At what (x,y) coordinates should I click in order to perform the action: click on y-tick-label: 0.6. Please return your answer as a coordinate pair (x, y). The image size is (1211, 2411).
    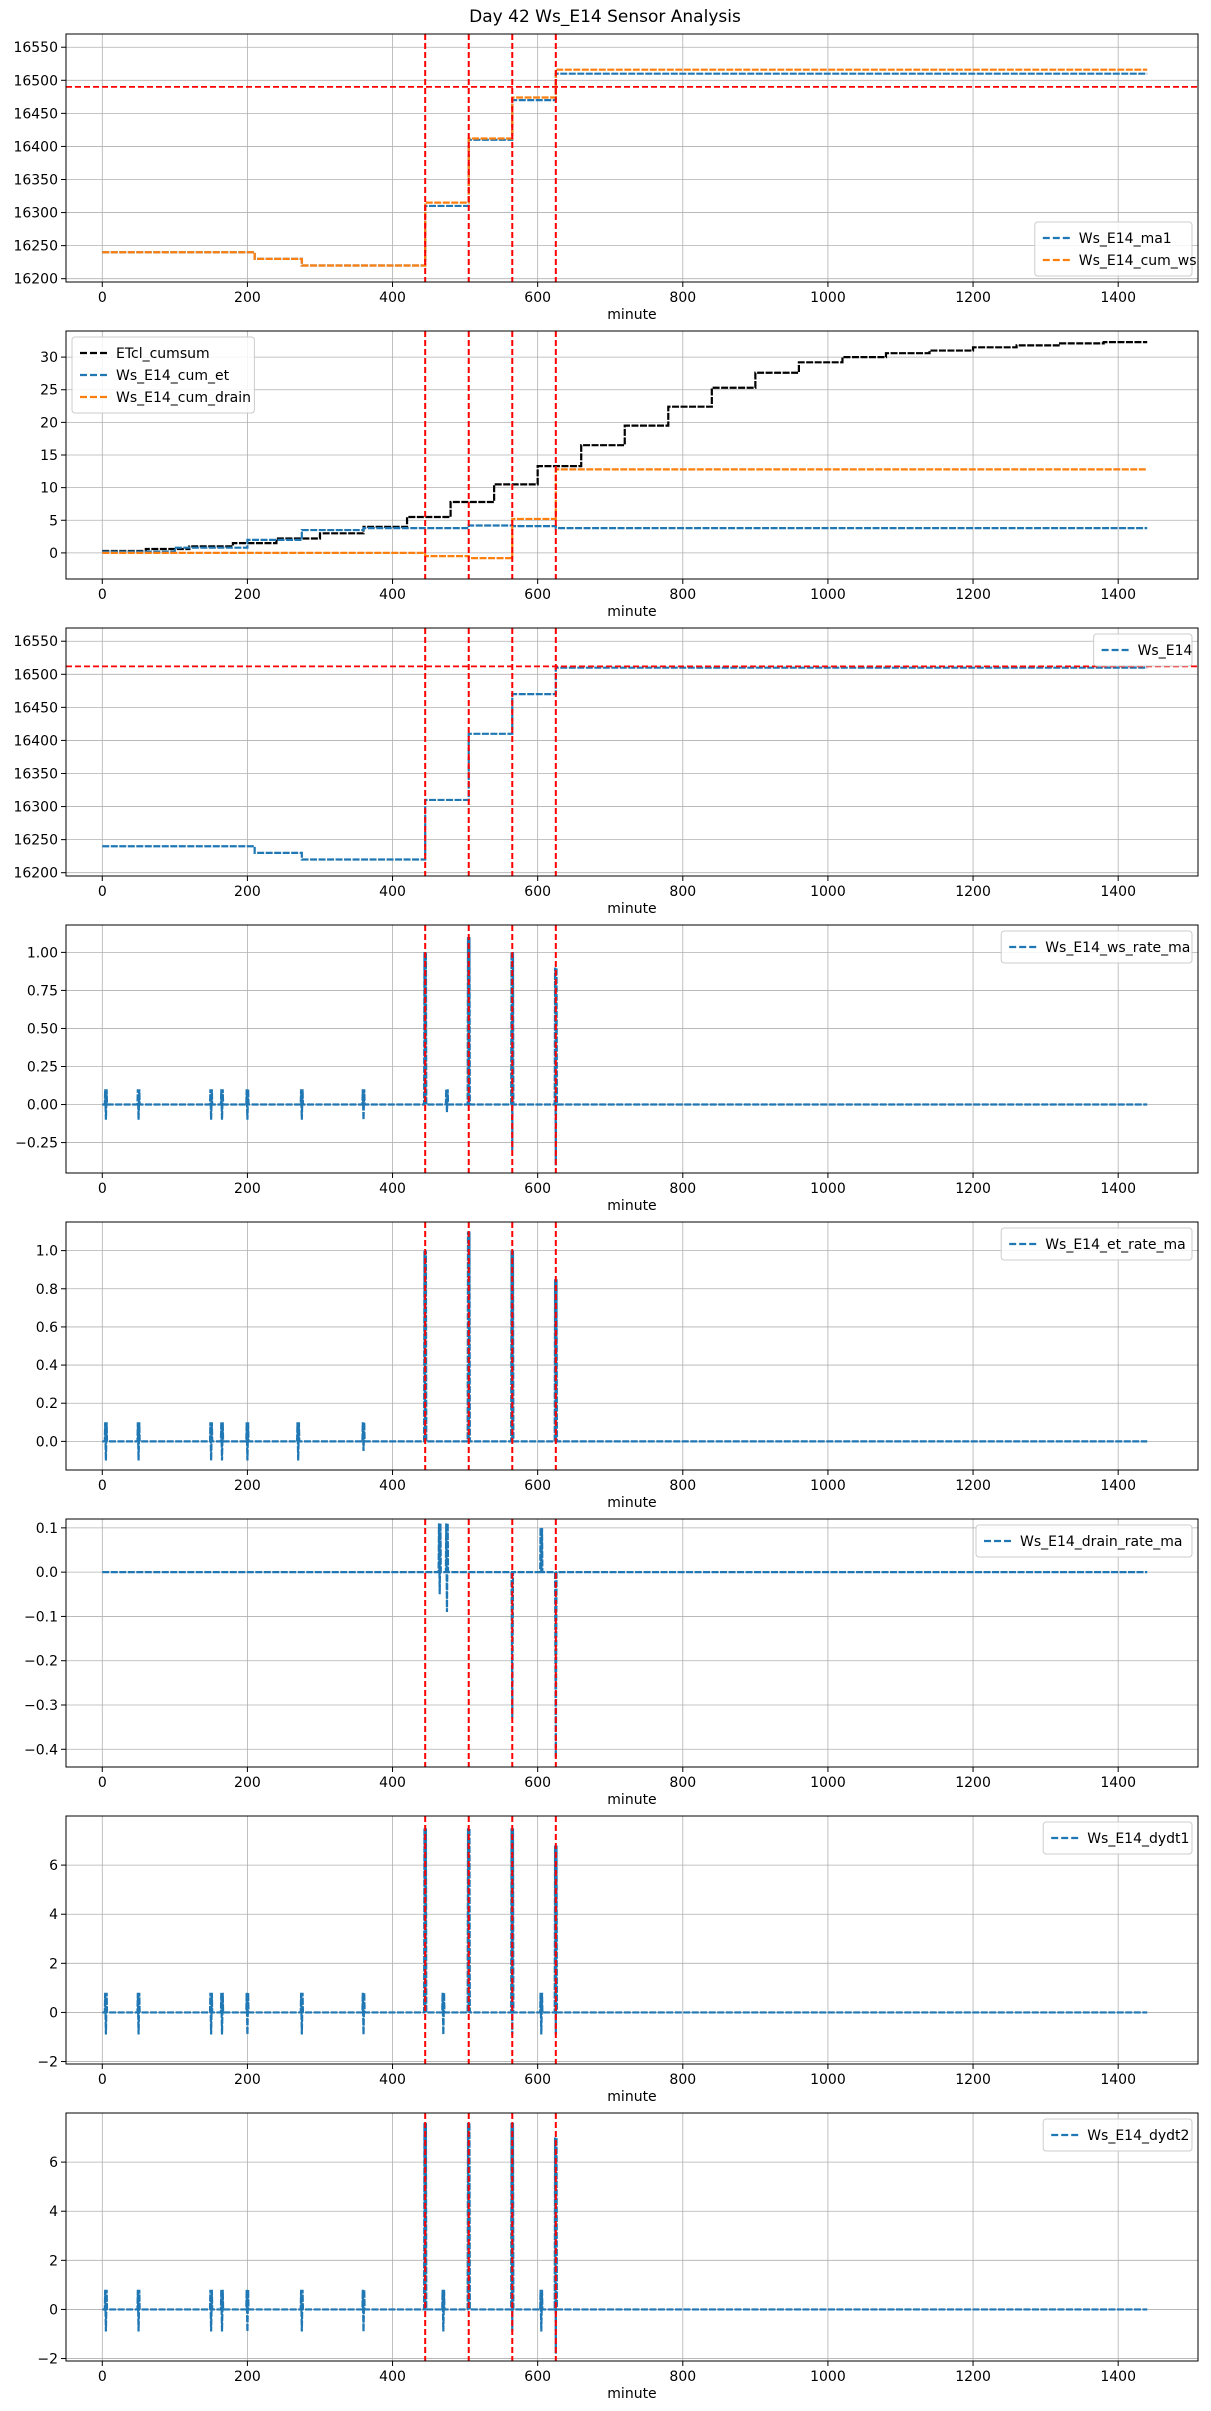
    Looking at the image, I should click on (47, 1328).